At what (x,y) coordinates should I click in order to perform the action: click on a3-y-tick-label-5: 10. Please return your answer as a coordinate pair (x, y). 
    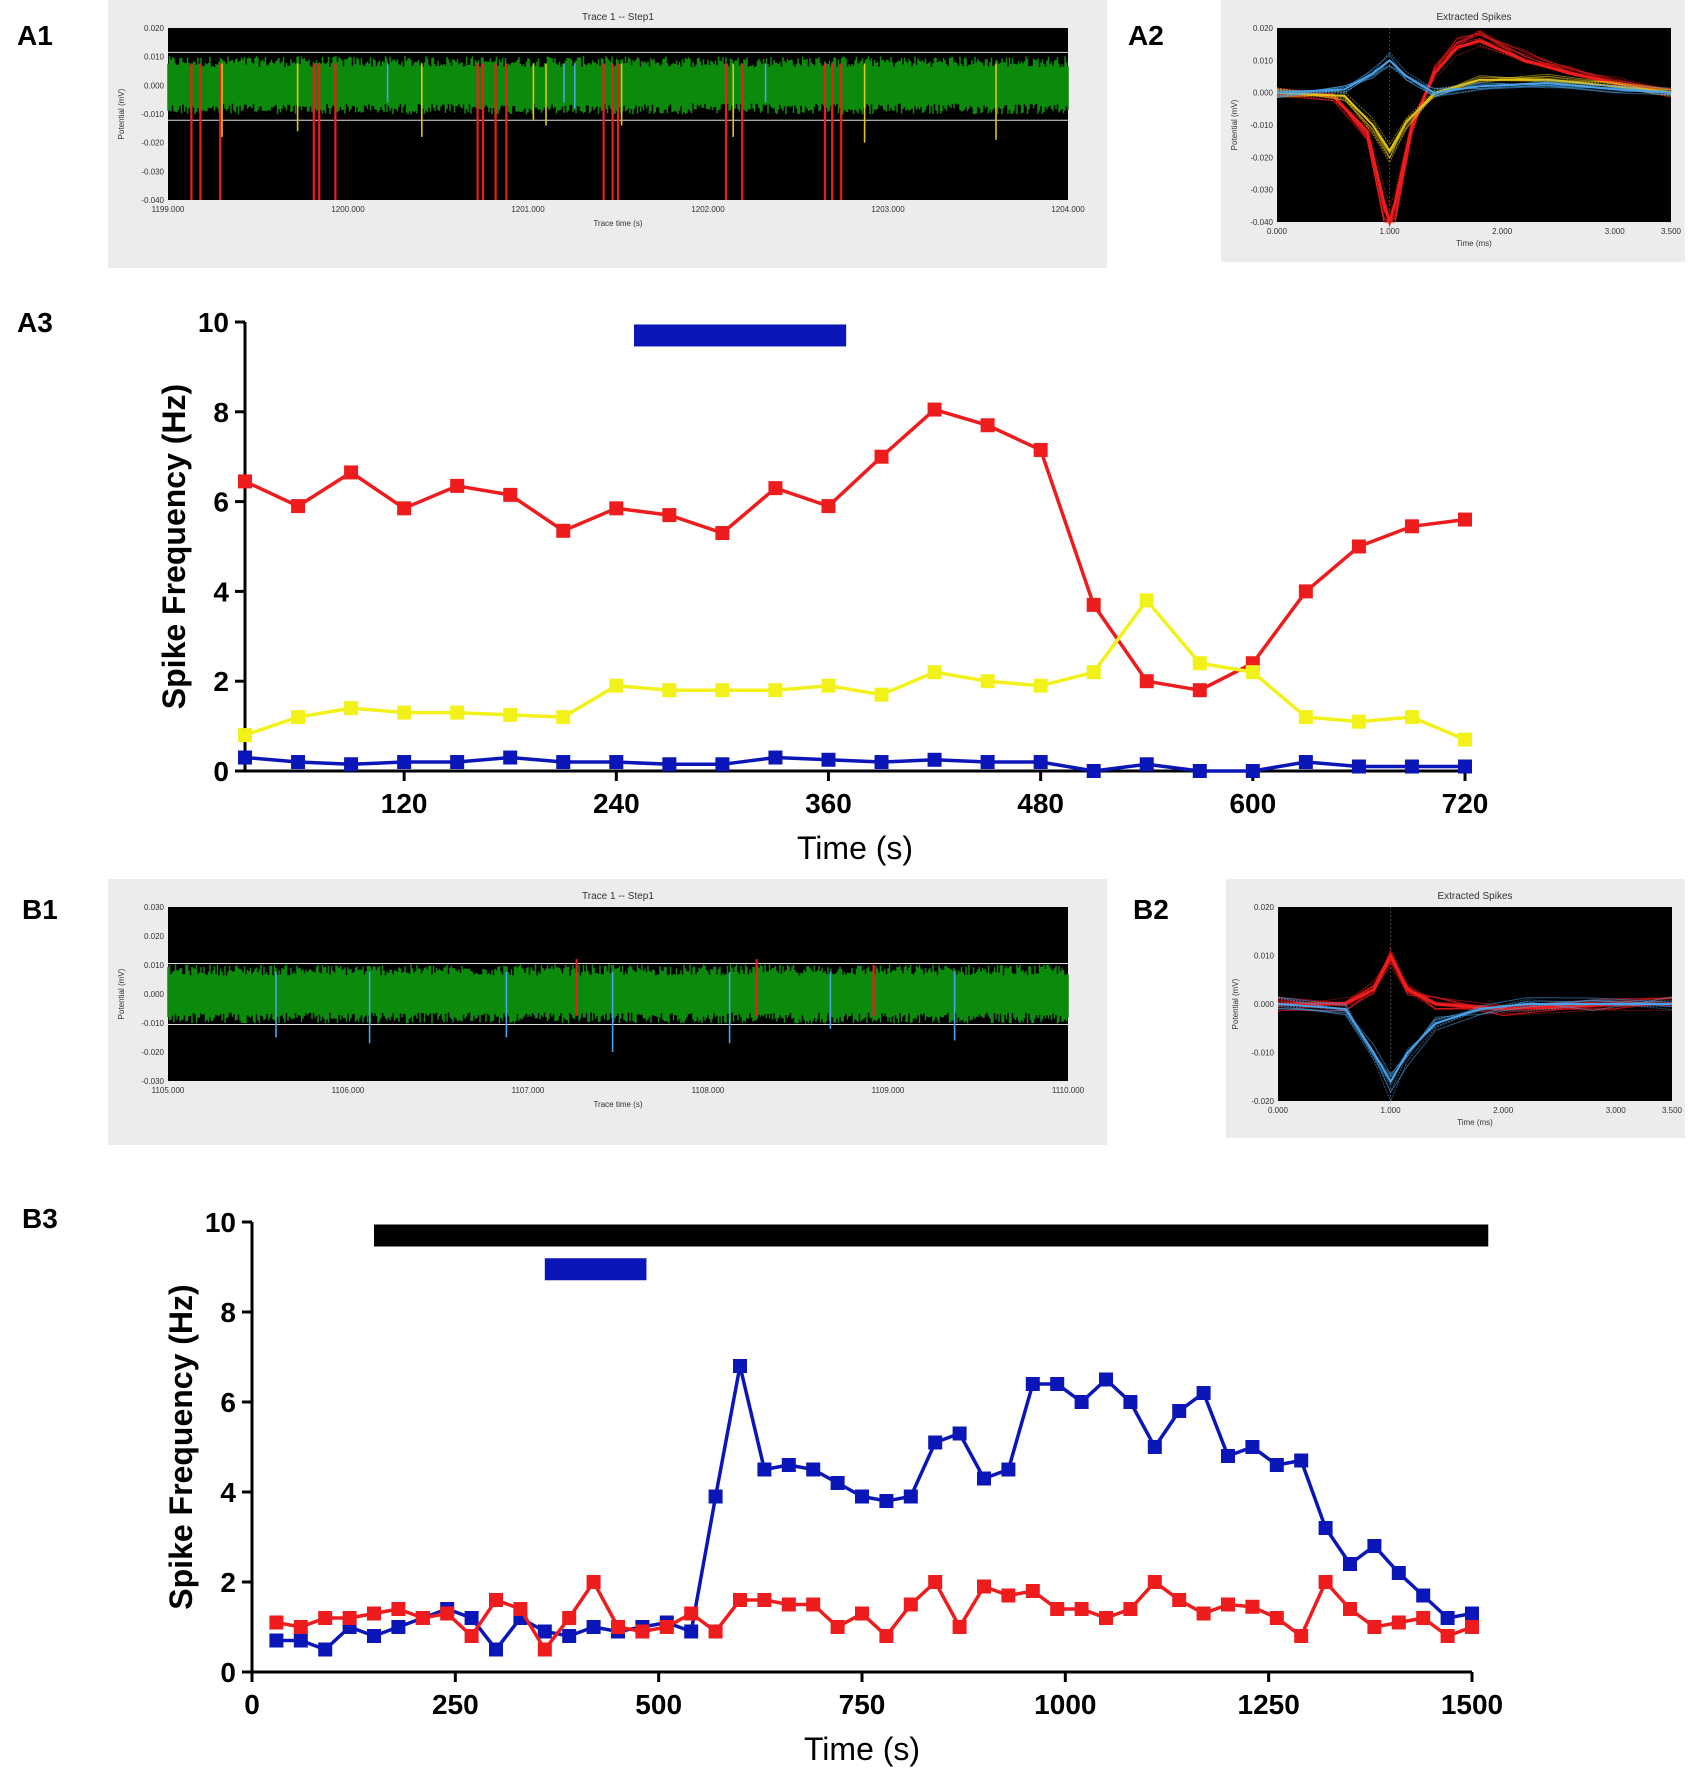
    Looking at the image, I should click on (213, 322).